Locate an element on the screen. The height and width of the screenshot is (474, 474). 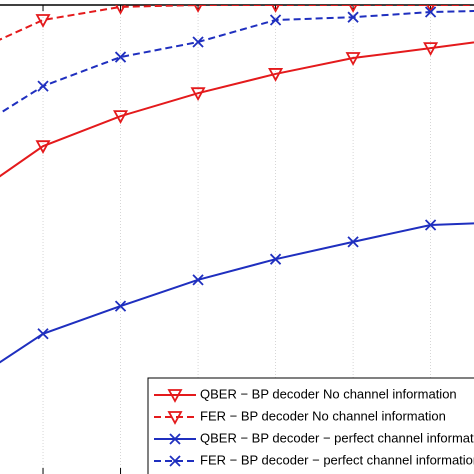
legend-label: QBER − BP decoder No channel information is located at coordinates (328, 393).